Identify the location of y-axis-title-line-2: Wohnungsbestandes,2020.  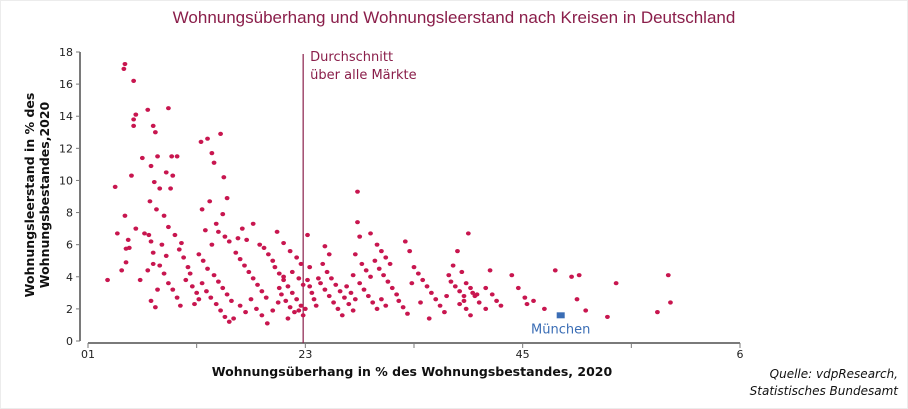
(44, 194).